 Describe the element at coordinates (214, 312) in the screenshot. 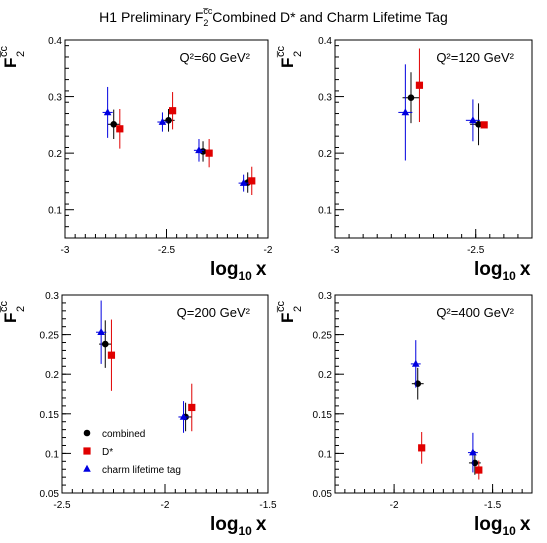

I see `panel-q2-label: Q=200 GeV²` at that location.